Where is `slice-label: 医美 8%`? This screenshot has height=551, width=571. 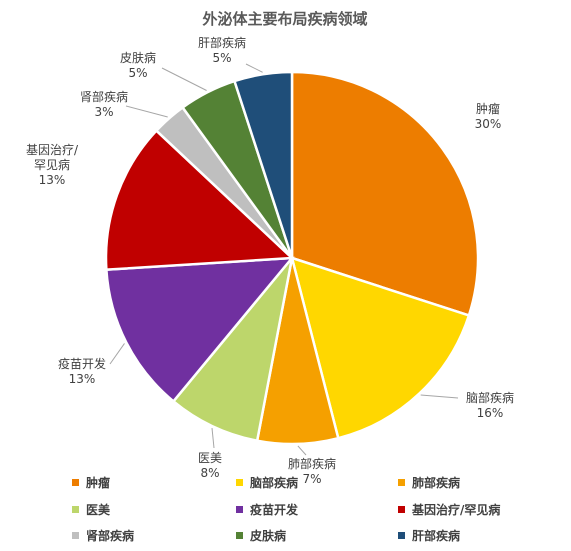
slice-label: 医美 8% is located at coordinates (210, 465).